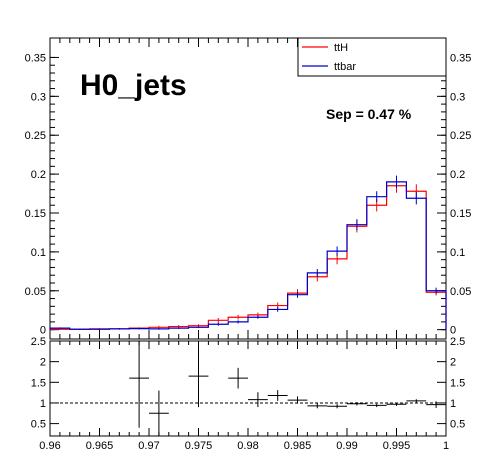 This screenshot has height=472, width=496. I want to click on legend: ttH ttbar, so click(372, 57).